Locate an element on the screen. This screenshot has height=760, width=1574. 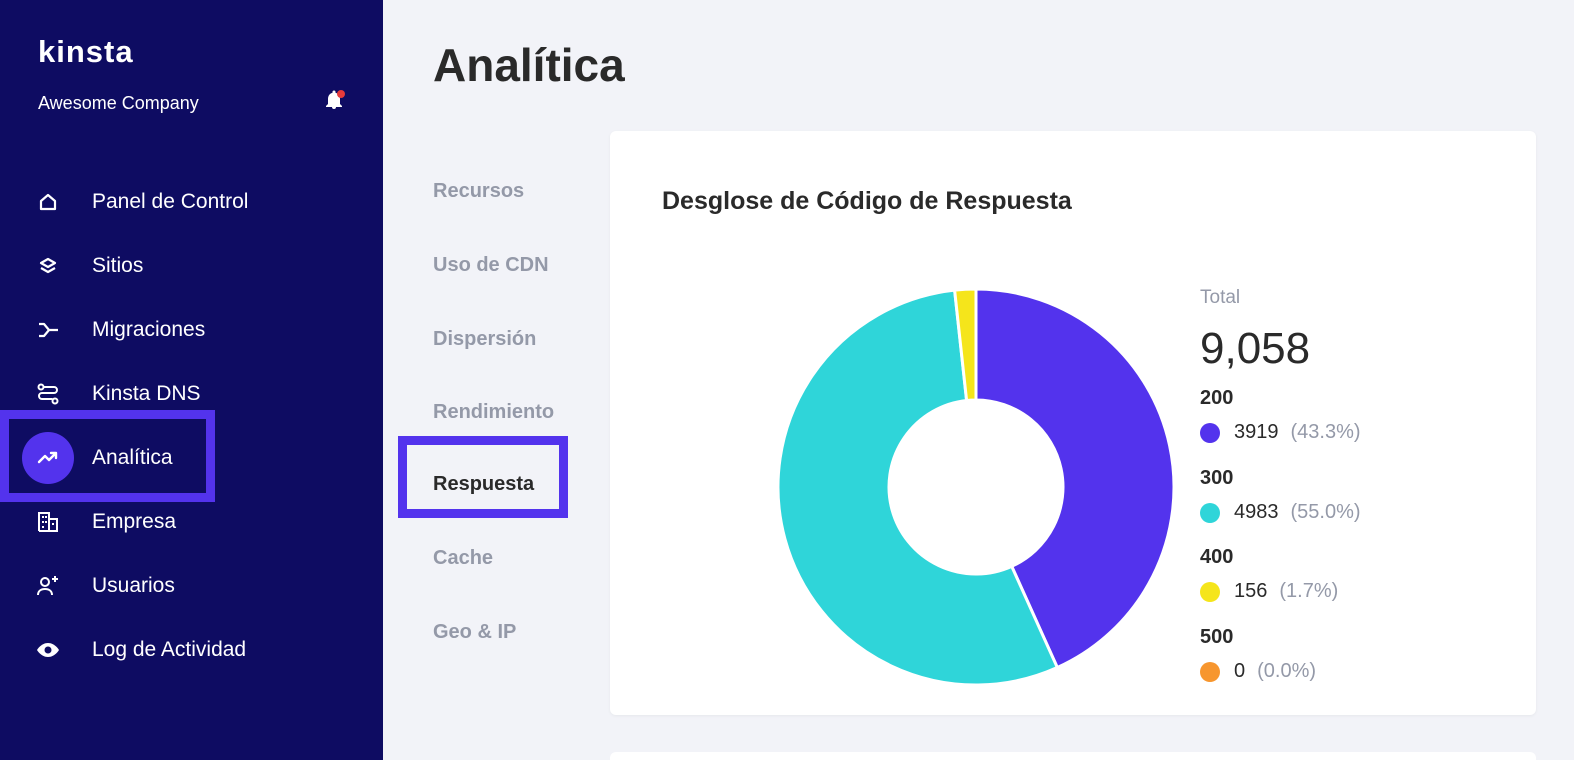
legend-count: 0 is located at coordinates (1240, 671).